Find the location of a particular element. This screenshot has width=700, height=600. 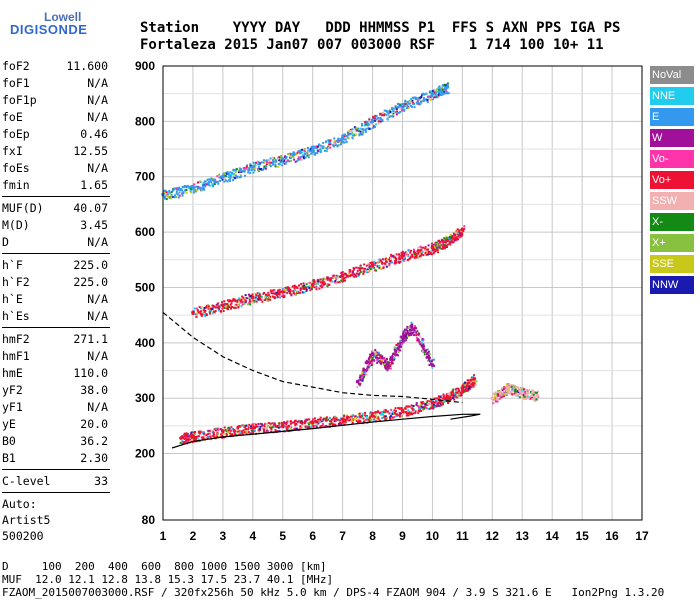

legend-item: Vo- is located at coordinates (672, 159).